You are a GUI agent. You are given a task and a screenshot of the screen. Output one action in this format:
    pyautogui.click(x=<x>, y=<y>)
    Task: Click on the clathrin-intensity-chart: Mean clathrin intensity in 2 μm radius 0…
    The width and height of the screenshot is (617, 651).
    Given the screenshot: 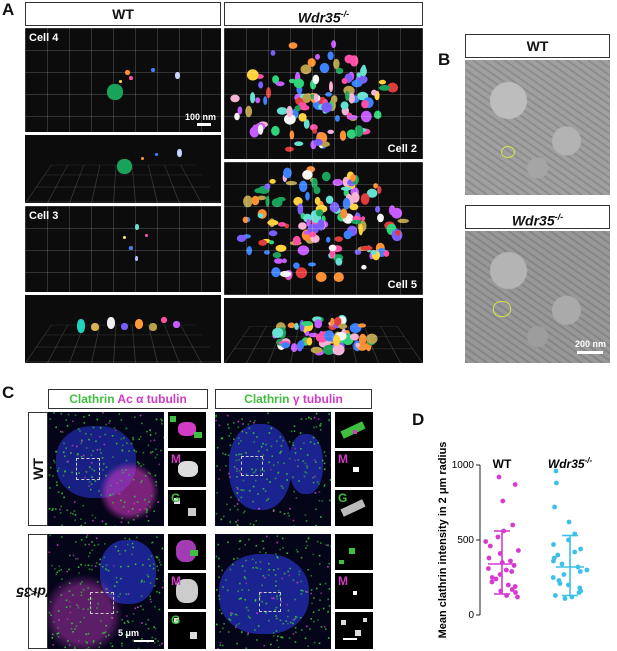 What is the action you would take?
    pyautogui.click(x=515, y=540)
    